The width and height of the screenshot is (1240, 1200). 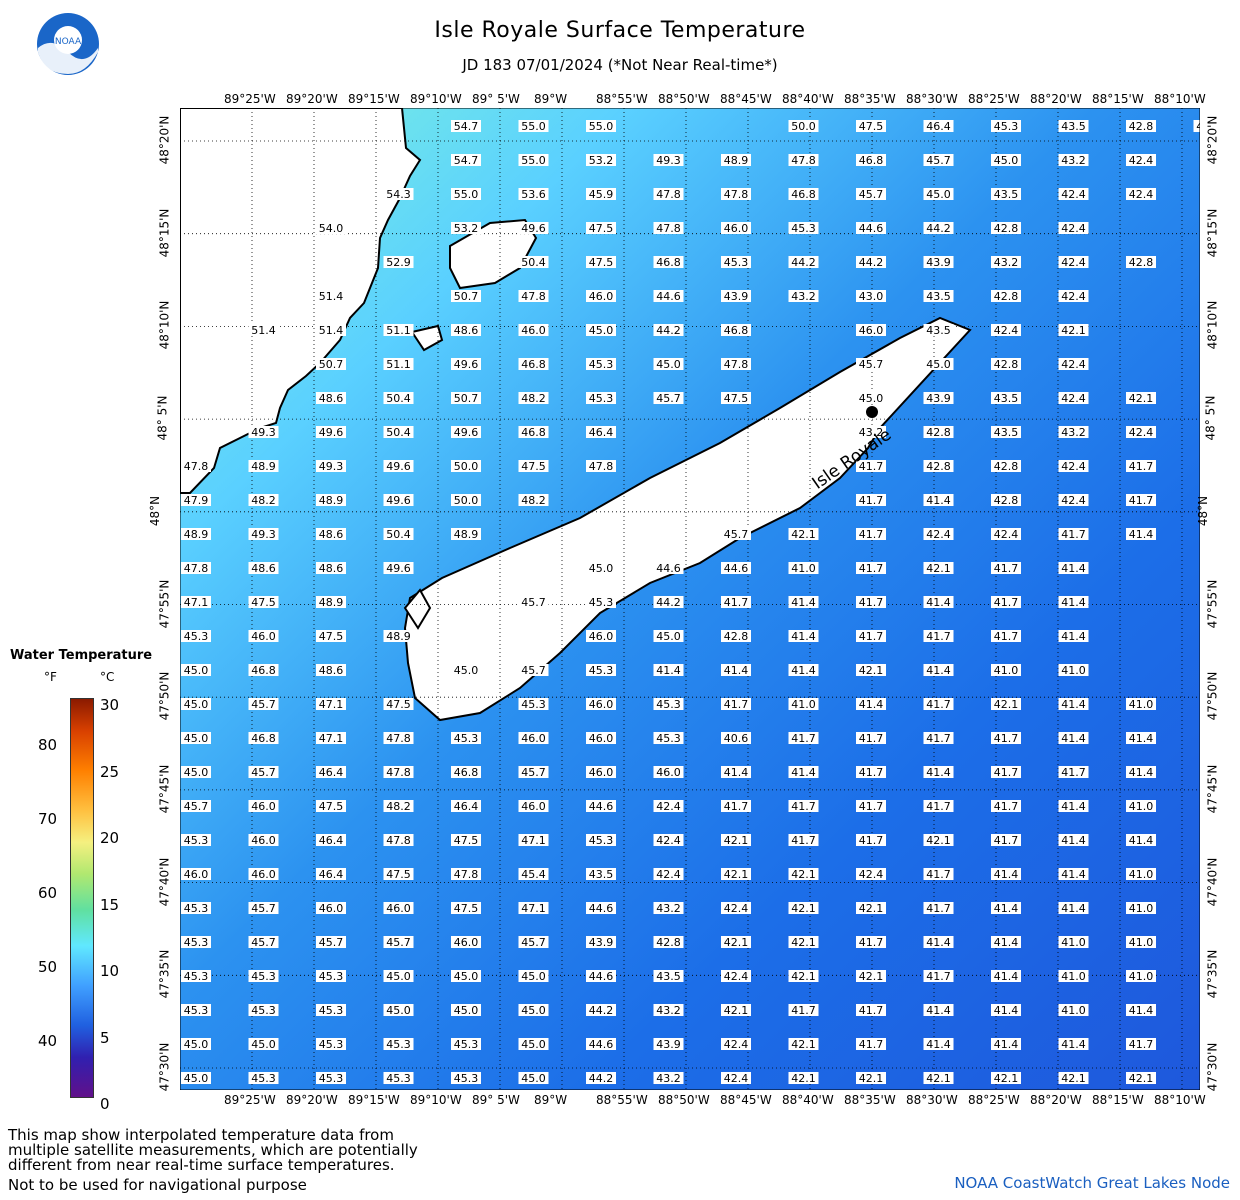 I want to click on temperature-value: 42.4, so click(x=1141, y=432).